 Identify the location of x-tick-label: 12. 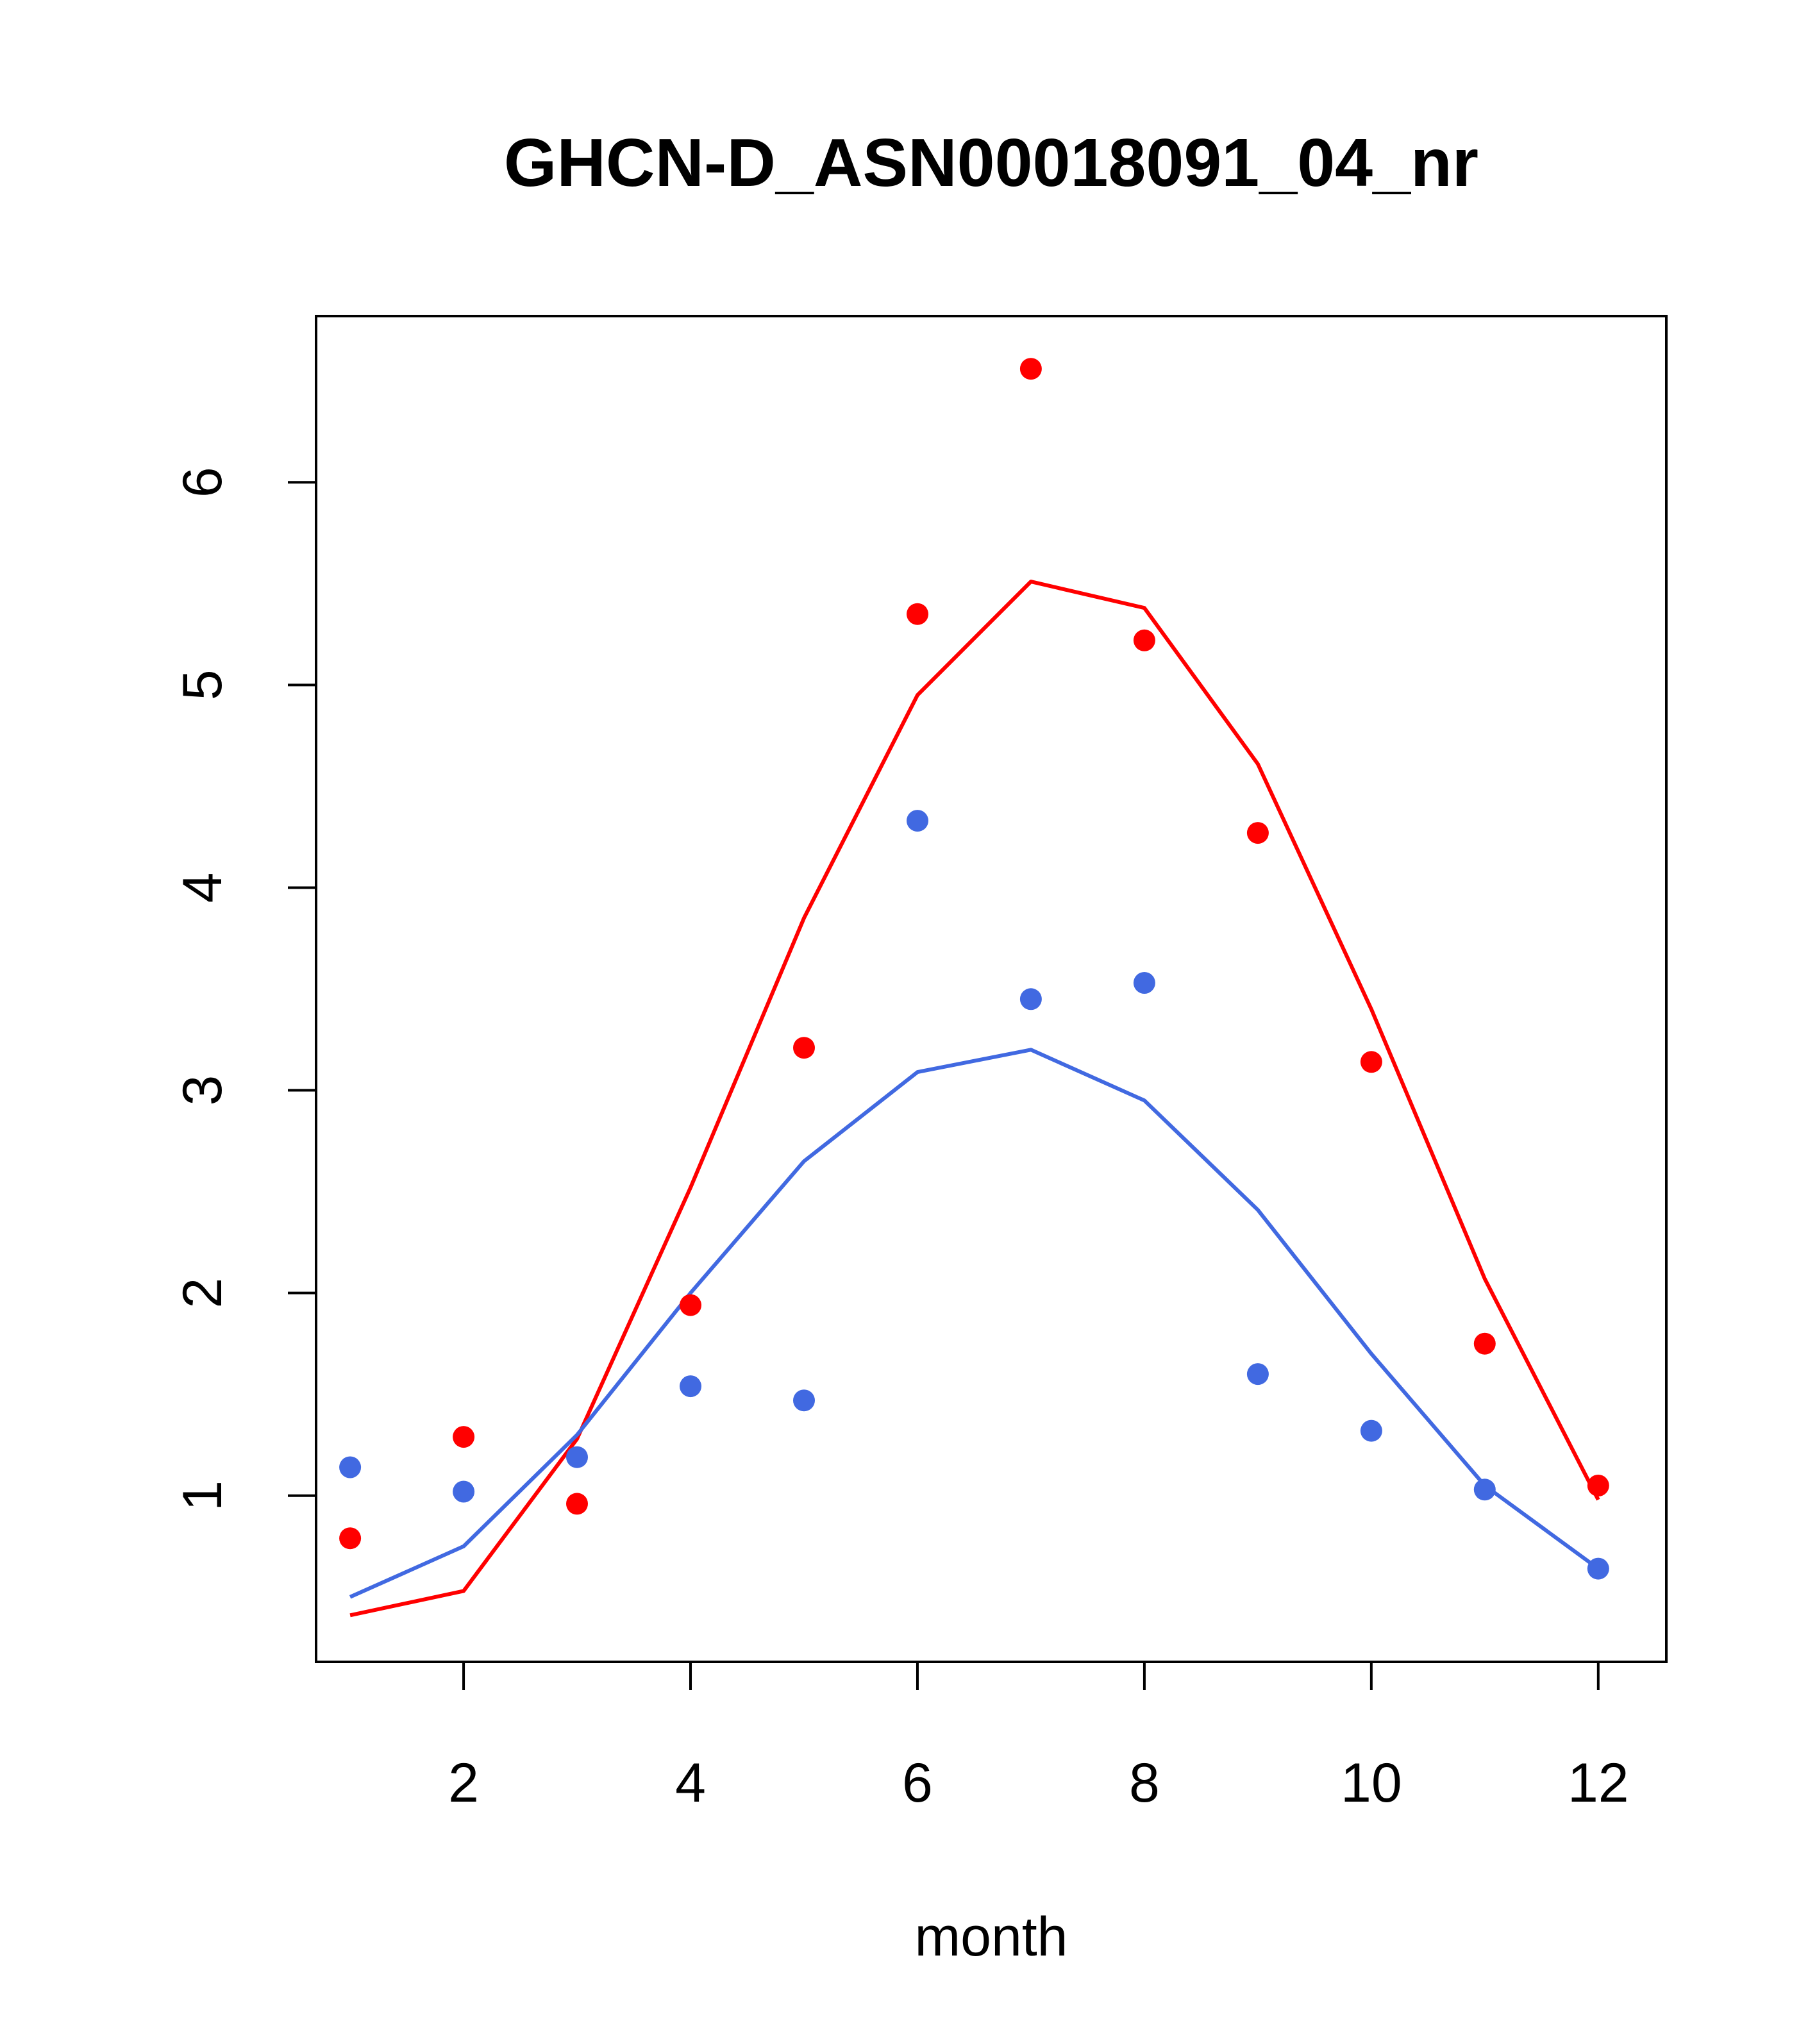
(1598, 1783).